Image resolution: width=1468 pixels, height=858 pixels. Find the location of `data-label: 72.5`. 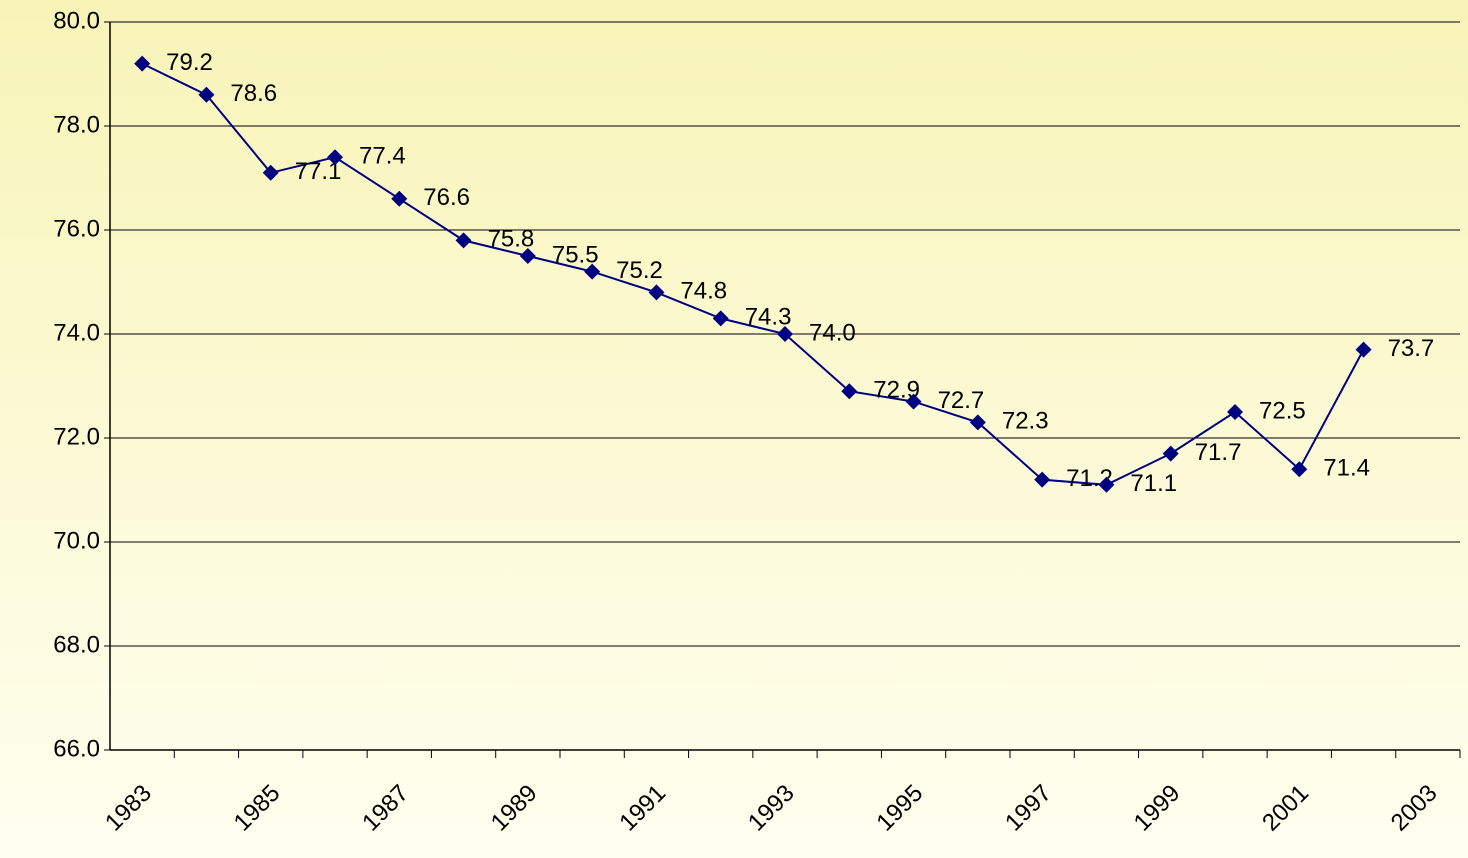

data-label: 72.5 is located at coordinates (1282, 410).